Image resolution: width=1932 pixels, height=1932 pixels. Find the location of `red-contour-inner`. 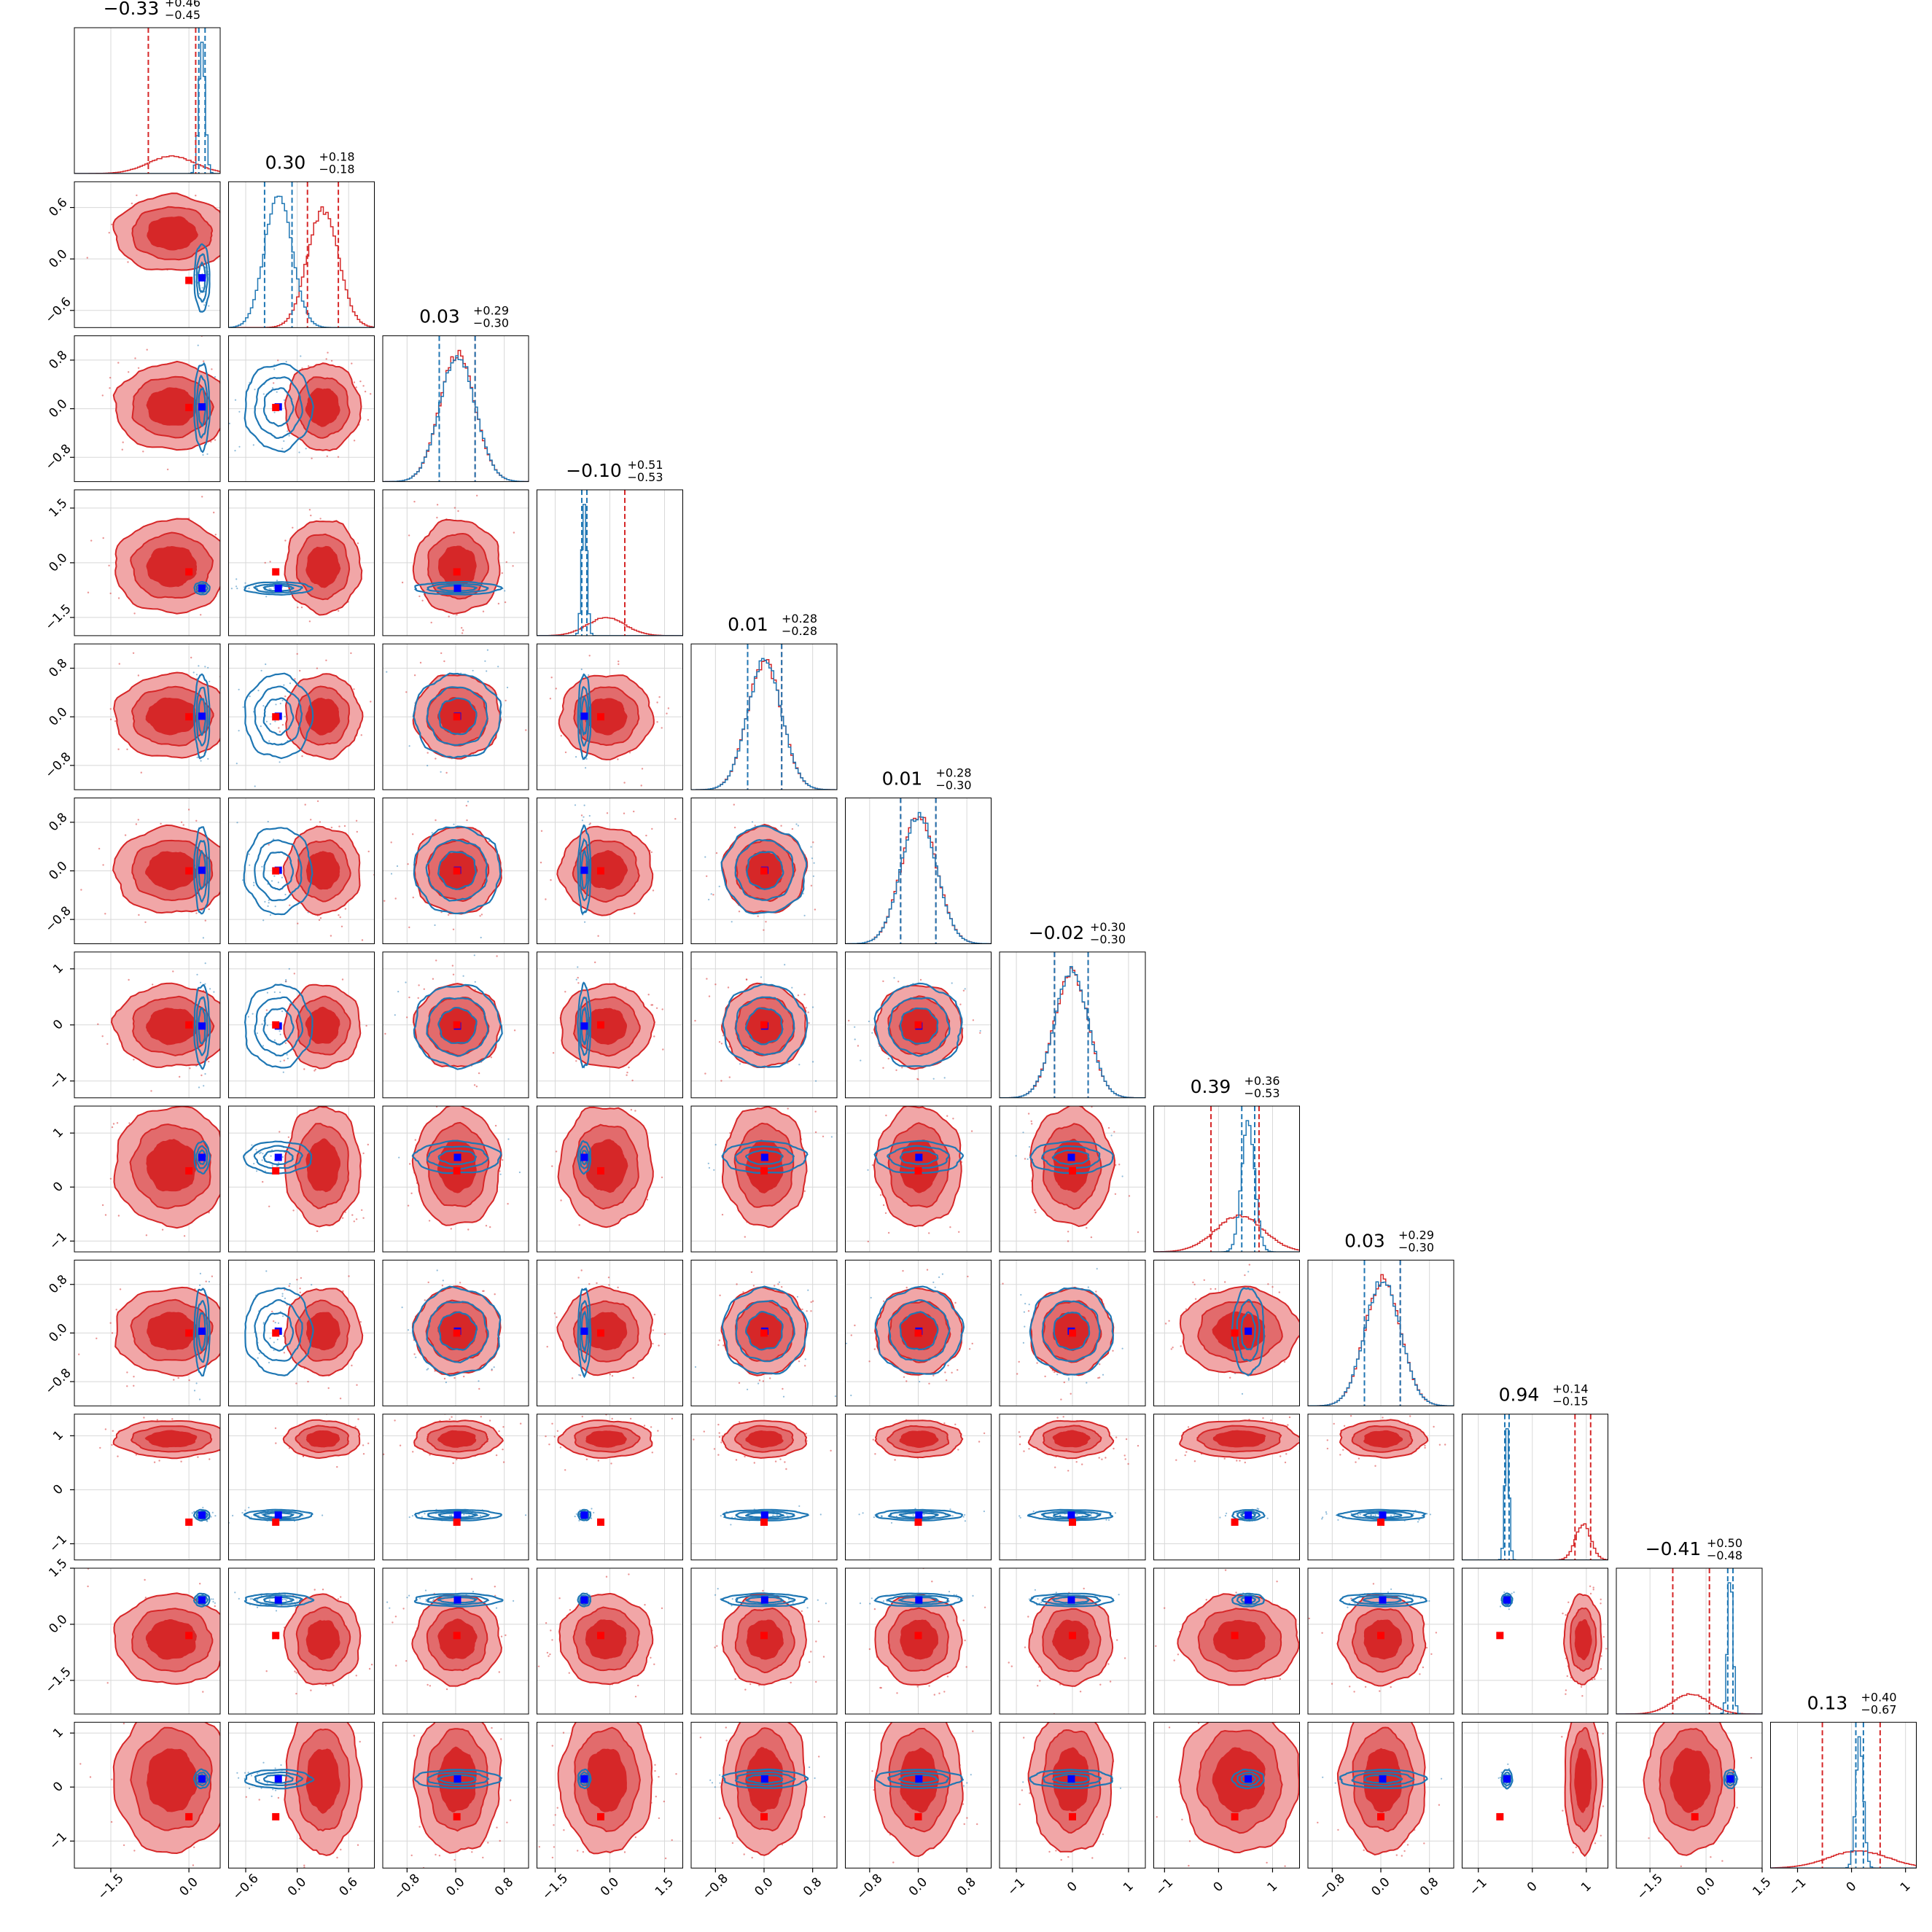

red-contour-inner is located at coordinates (457, 566).